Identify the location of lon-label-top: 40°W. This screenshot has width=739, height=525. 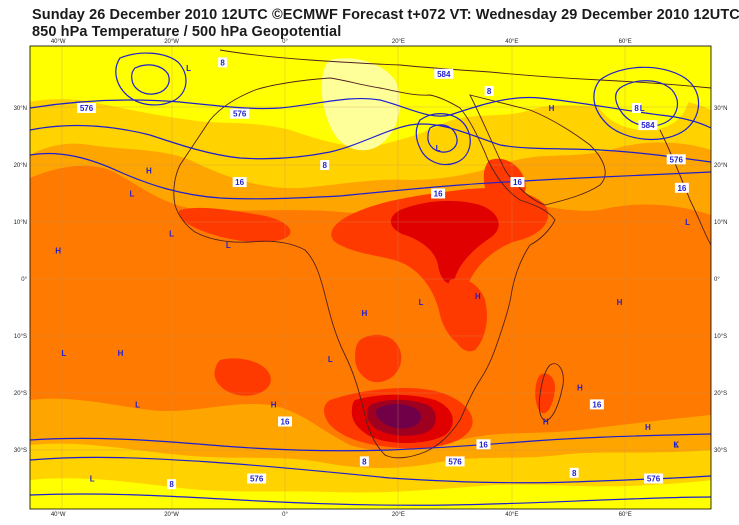
(58, 42).